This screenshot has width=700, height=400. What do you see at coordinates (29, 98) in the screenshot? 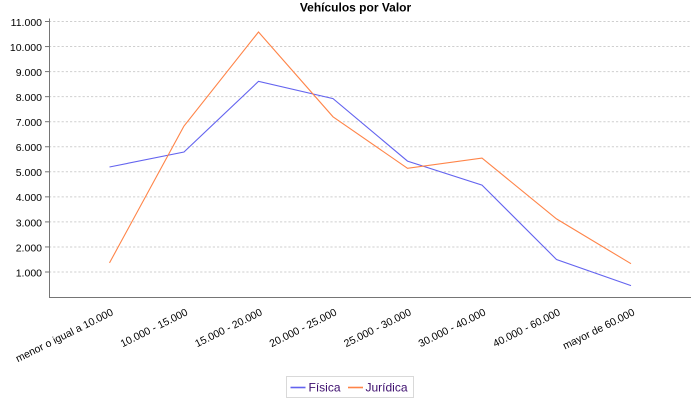
I see `svg-text: 8.000` at bounding box center [29, 98].